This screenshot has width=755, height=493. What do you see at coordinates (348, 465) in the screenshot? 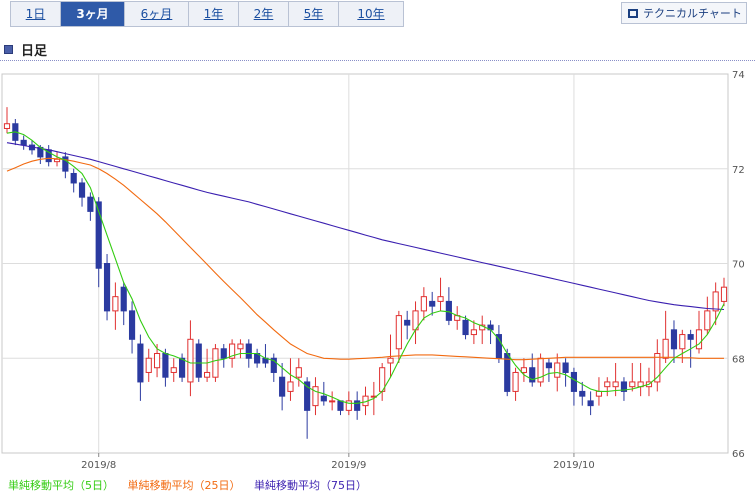
I see `x-tick-label: 2019/9` at bounding box center [348, 465].